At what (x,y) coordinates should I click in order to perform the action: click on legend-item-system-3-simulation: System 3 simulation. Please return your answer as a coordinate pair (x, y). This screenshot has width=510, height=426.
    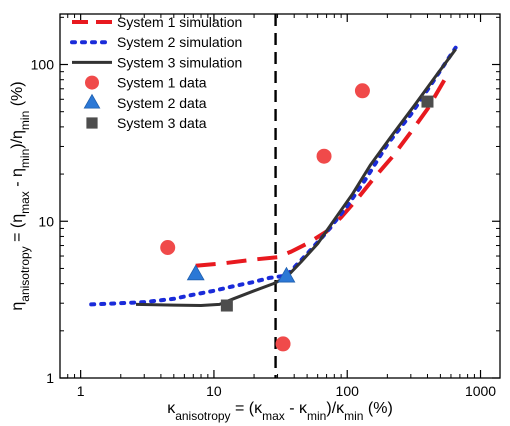
    Looking at the image, I should click on (157, 62).